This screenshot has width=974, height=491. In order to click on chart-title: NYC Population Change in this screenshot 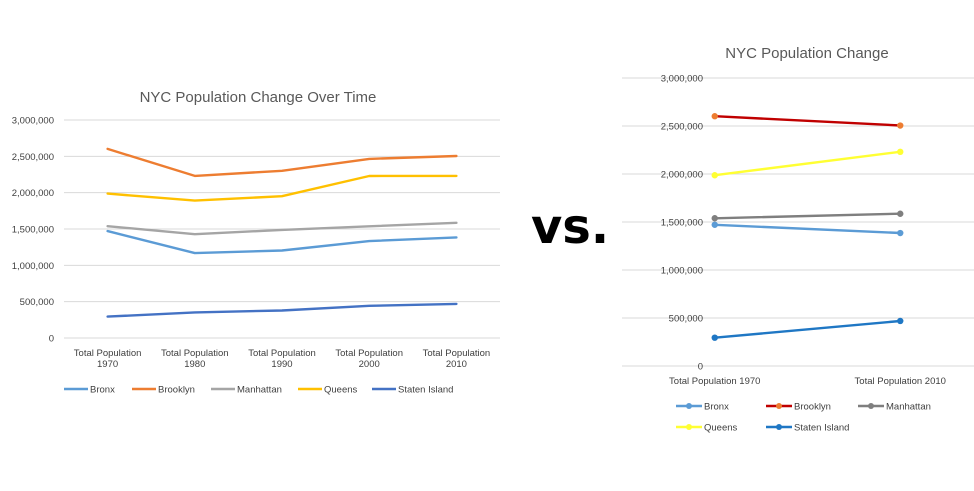, I will do `click(806, 53)`.